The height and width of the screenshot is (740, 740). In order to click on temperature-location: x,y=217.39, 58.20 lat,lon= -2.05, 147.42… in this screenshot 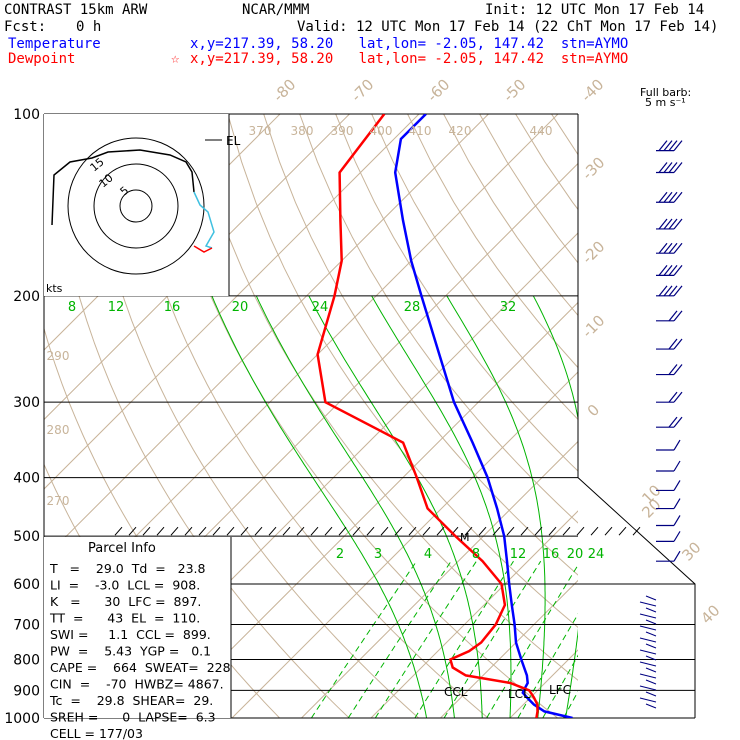, I will do `click(409, 44)`.